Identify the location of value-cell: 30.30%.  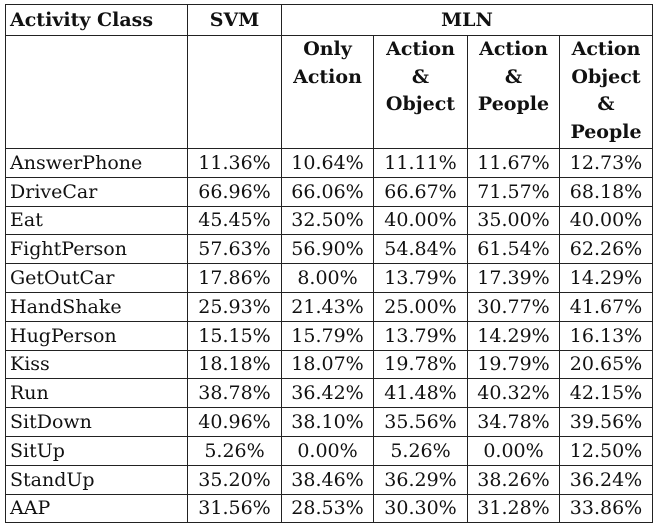
(420, 508).